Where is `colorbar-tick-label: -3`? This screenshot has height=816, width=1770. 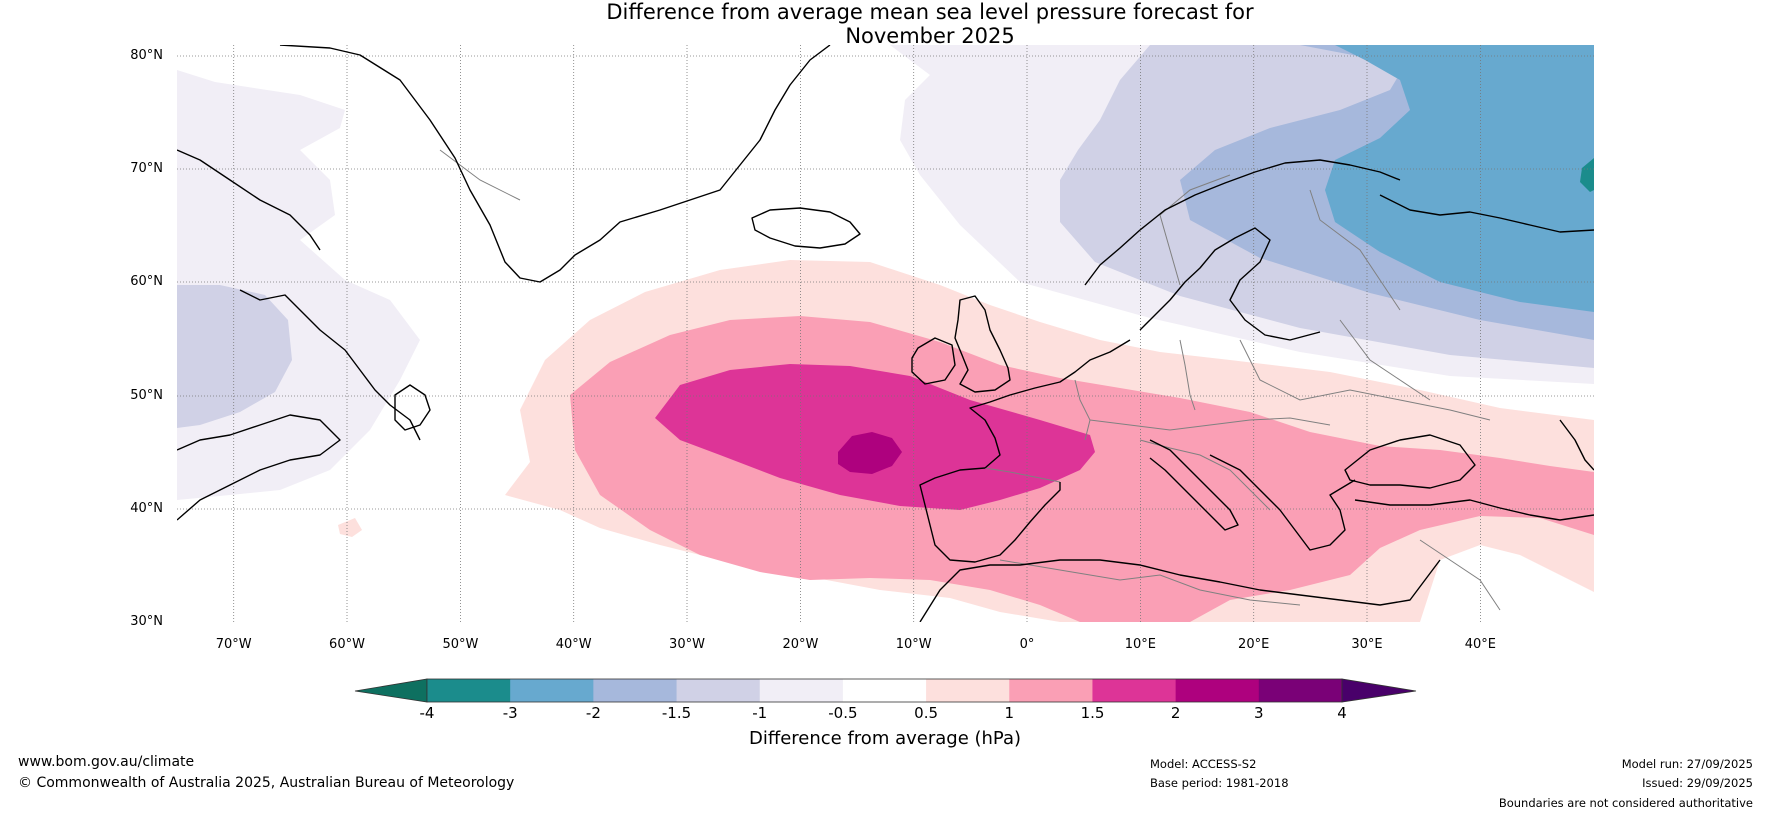
colorbar-tick-label: -3 is located at coordinates (510, 713).